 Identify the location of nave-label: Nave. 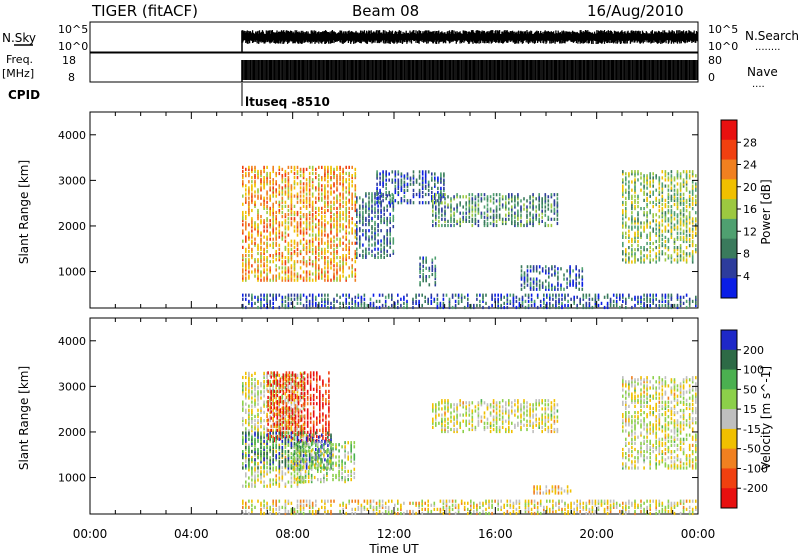
(762, 72).